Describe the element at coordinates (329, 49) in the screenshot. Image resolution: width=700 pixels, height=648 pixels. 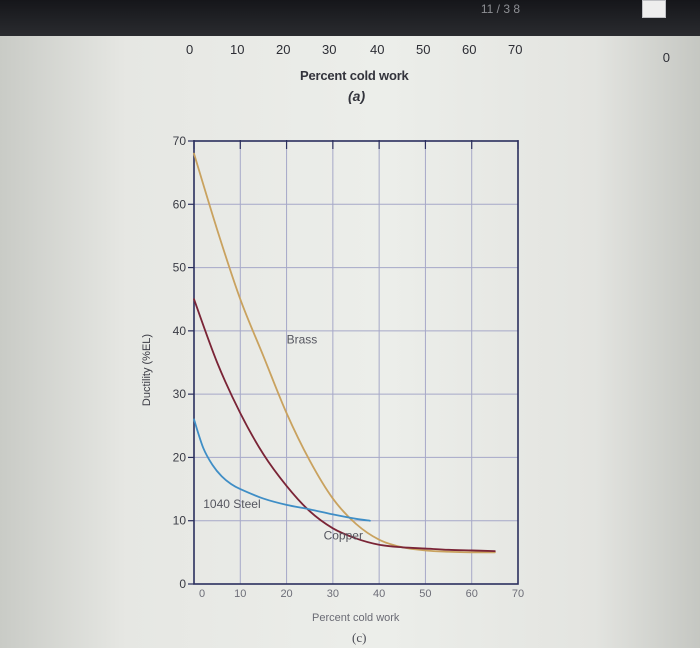
I see `prev-tick-30: 30` at that location.